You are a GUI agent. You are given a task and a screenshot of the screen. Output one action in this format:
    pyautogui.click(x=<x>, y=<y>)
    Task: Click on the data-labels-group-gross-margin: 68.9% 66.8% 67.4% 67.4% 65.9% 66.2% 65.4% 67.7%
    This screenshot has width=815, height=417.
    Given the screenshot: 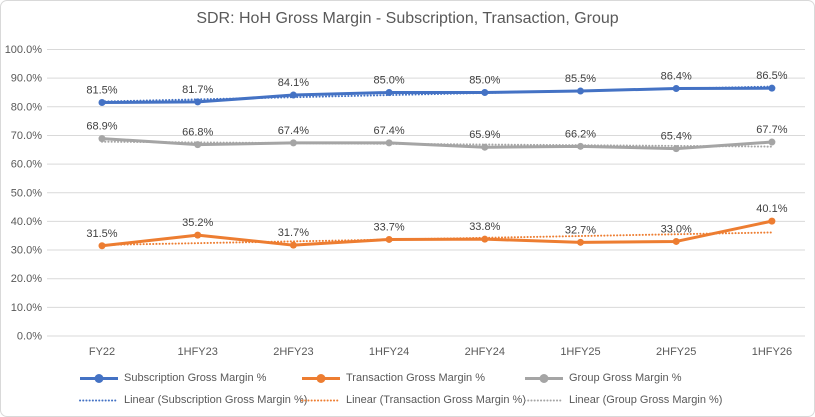 What is the action you would take?
    pyautogui.click(x=436, y=132)
    